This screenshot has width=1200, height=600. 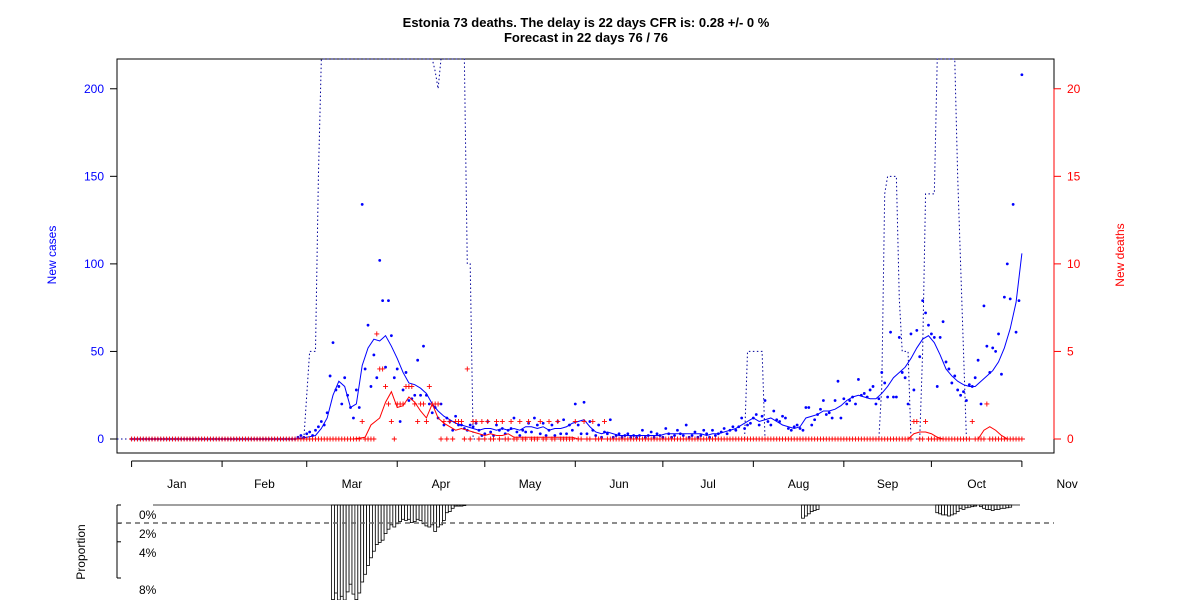 What do you see at coordinates (148, 534) in the screenshot?
I see `proportion-tick-label: 2%` at bounding box center [148, 534].